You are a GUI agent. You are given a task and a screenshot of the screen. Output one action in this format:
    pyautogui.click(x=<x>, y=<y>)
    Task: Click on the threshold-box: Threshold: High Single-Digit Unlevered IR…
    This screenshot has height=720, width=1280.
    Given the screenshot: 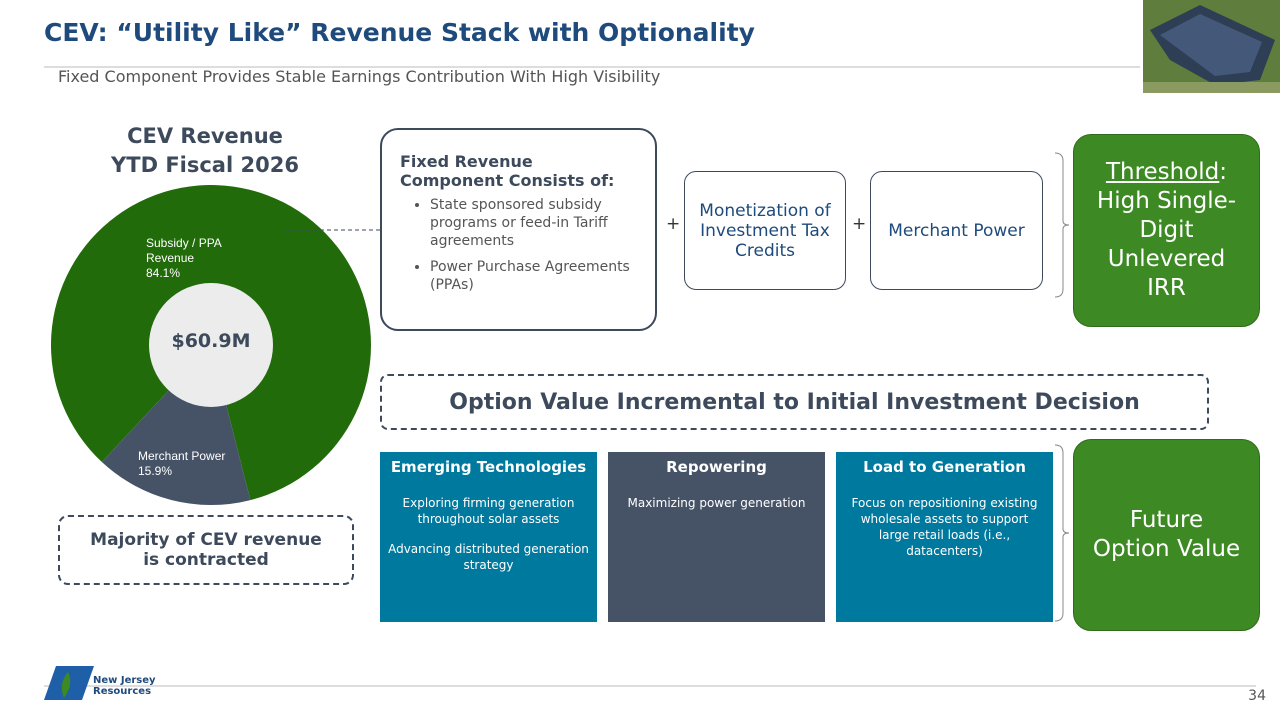 What is the action you would take?
    pyautogui.click(x=1166, y=230)
    